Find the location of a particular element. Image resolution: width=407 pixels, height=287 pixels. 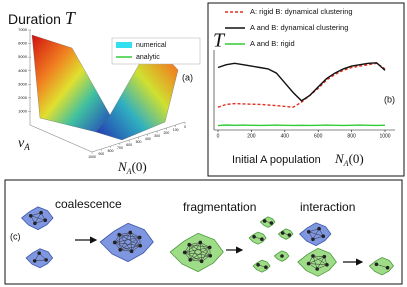

legend-entry: numerical is located at coordinates (151, 45).